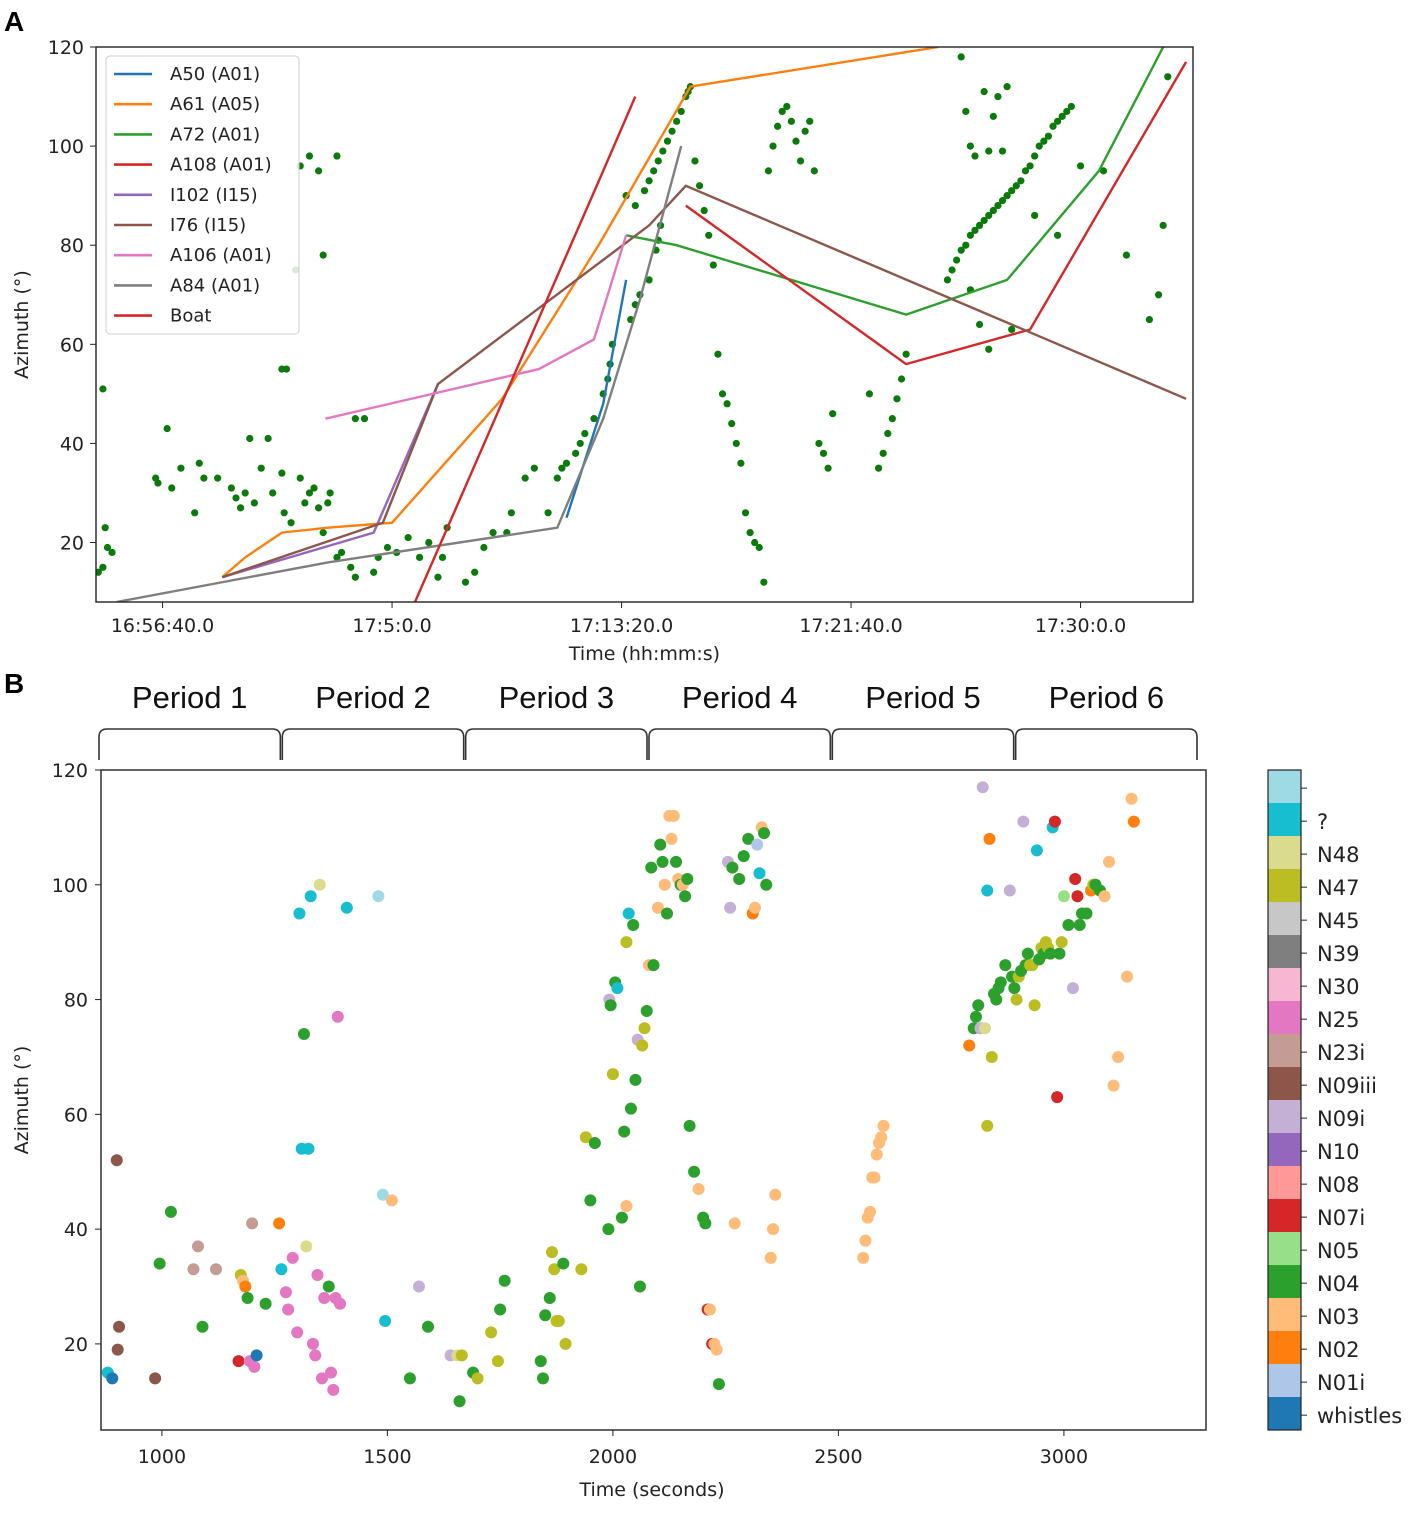  I want to click on panel-a-y-axis-label: Azimuth (°), so click(22, 324).